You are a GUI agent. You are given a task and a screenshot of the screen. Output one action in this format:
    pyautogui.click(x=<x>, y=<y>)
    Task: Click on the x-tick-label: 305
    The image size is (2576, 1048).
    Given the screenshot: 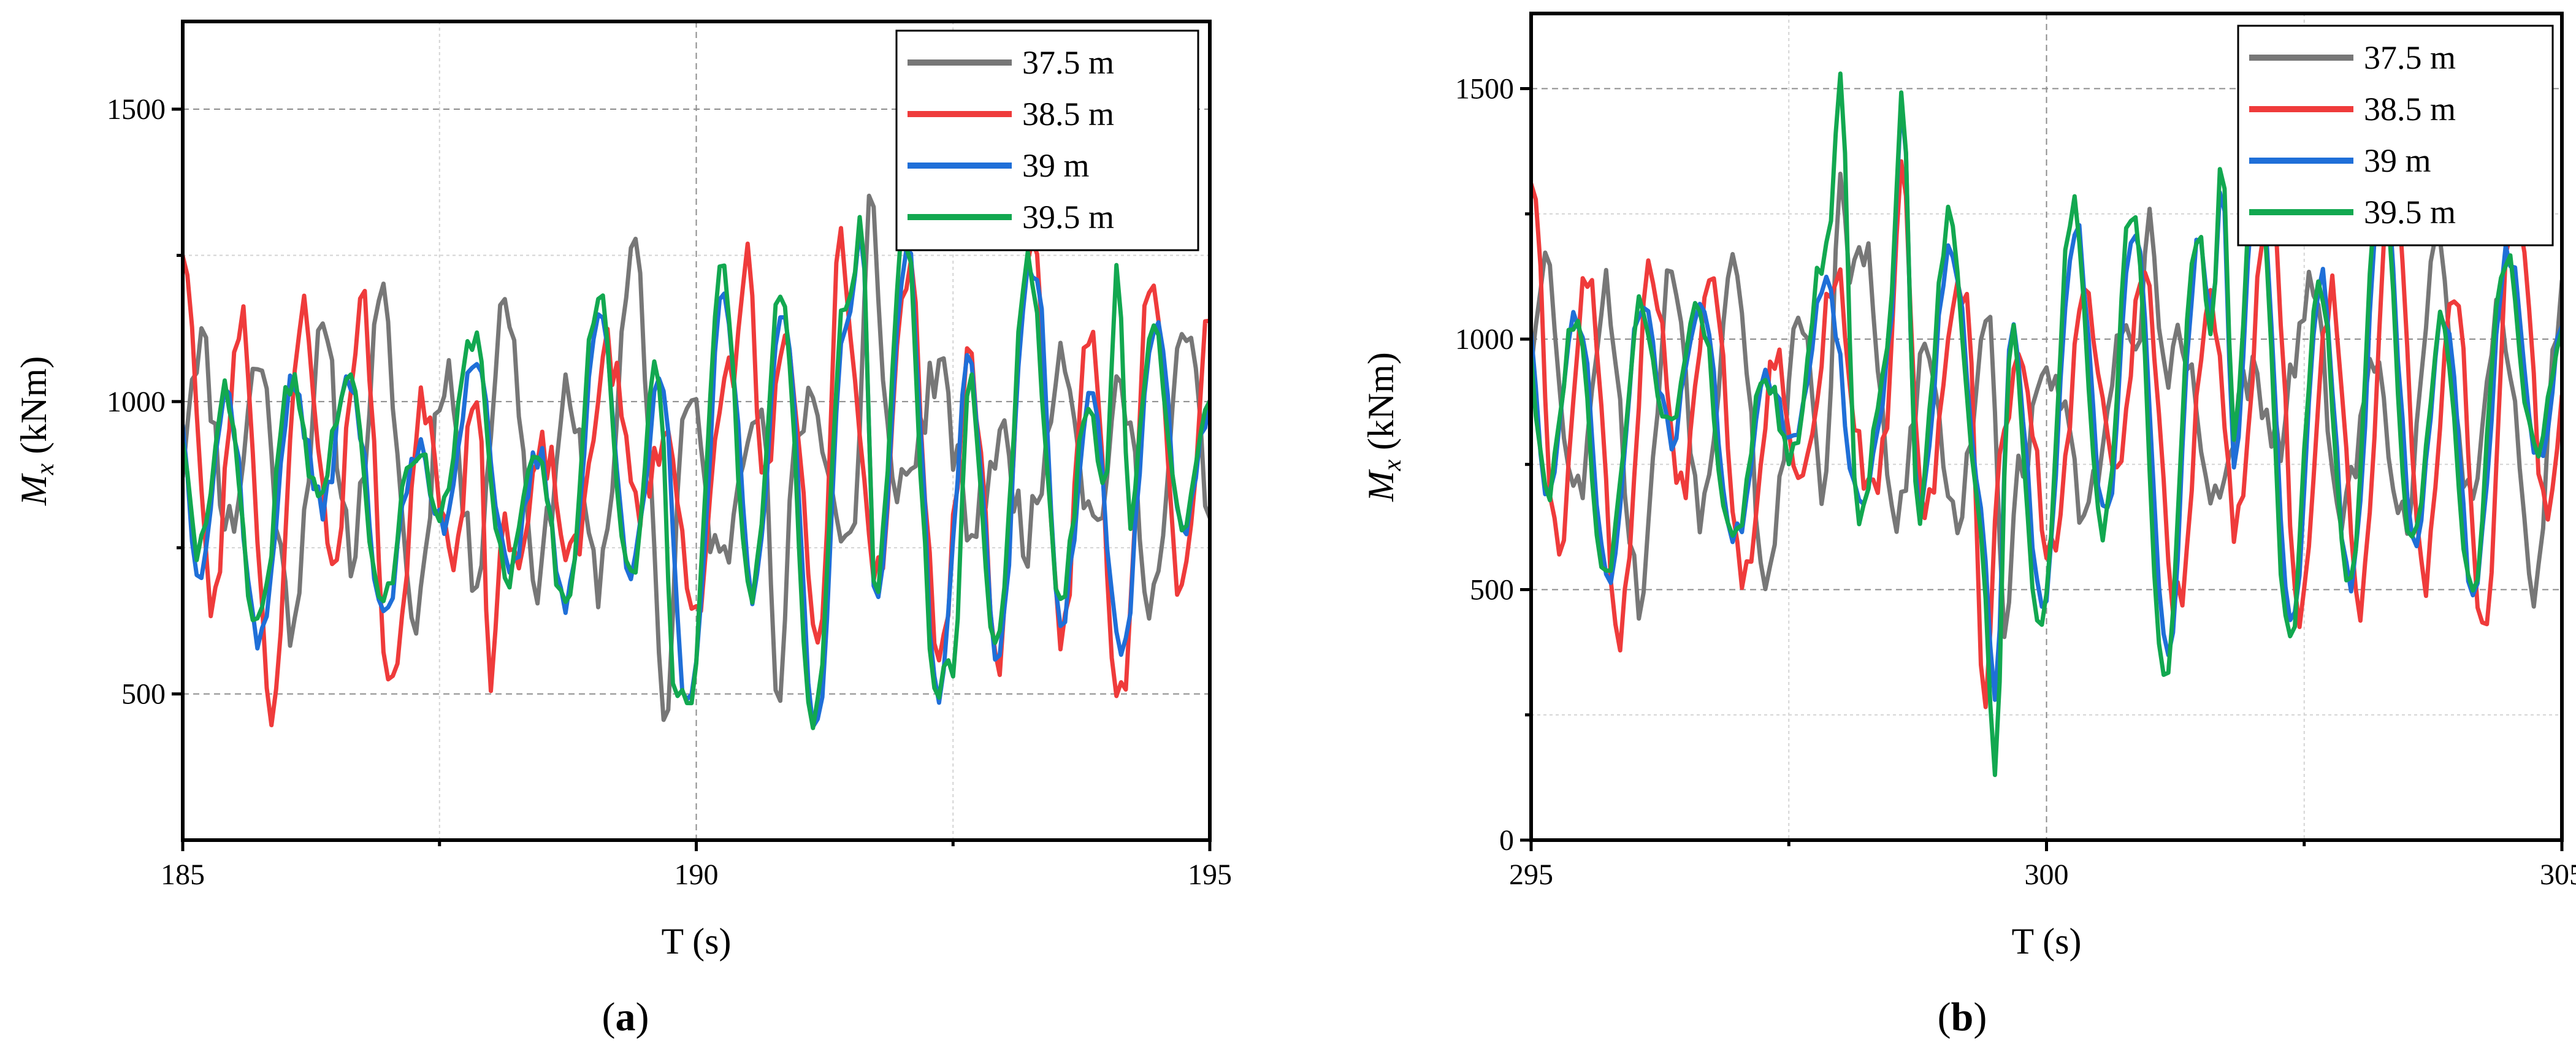 What is the action you would take?
    pyautogui.click(x=2558, y=875)
    